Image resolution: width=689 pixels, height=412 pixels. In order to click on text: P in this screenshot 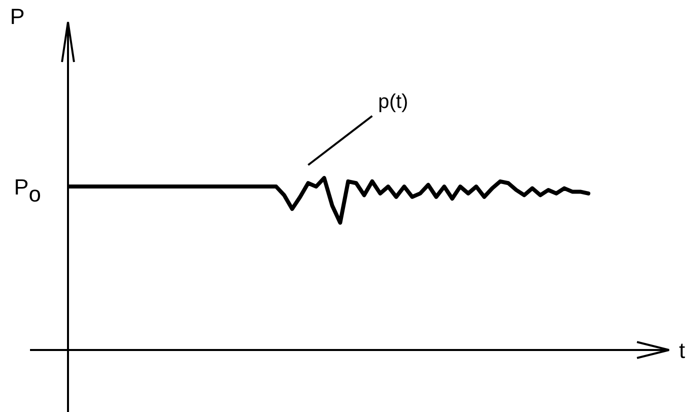, I will do `click(17, 16)`.